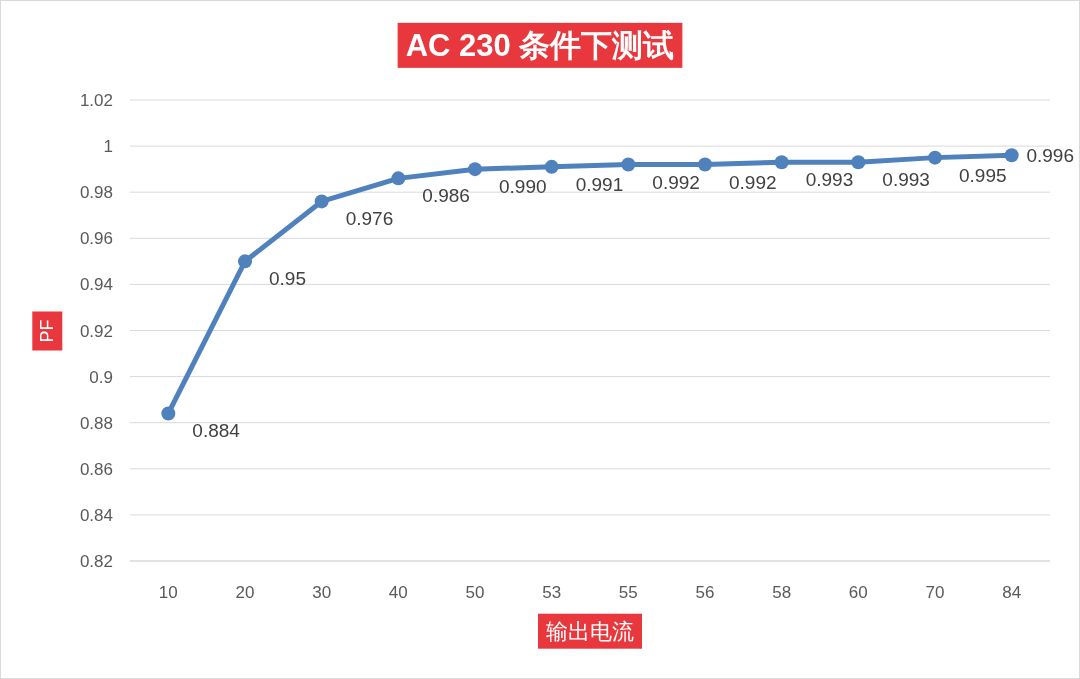 This screenshot has height=679, width=1080. Describe the element at coordinates (101, 377) in the screenshot. I see `y-tick-label: 0.9` at that location.